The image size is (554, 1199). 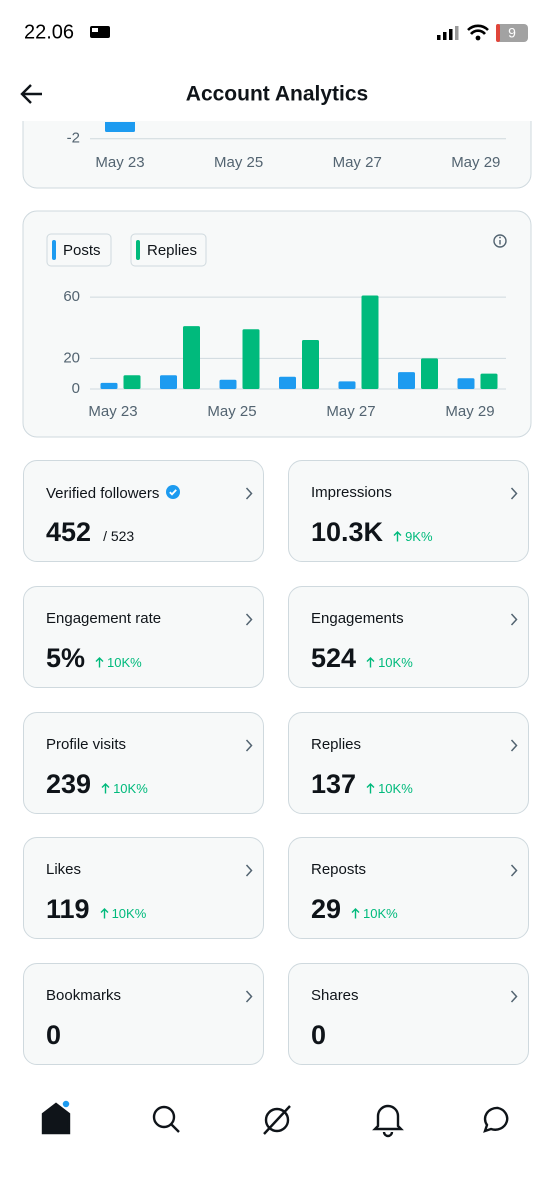 What do you see at coordinates (500, 241) in the screenshot?
I see `info-icon` at bounding box center [500, 241].